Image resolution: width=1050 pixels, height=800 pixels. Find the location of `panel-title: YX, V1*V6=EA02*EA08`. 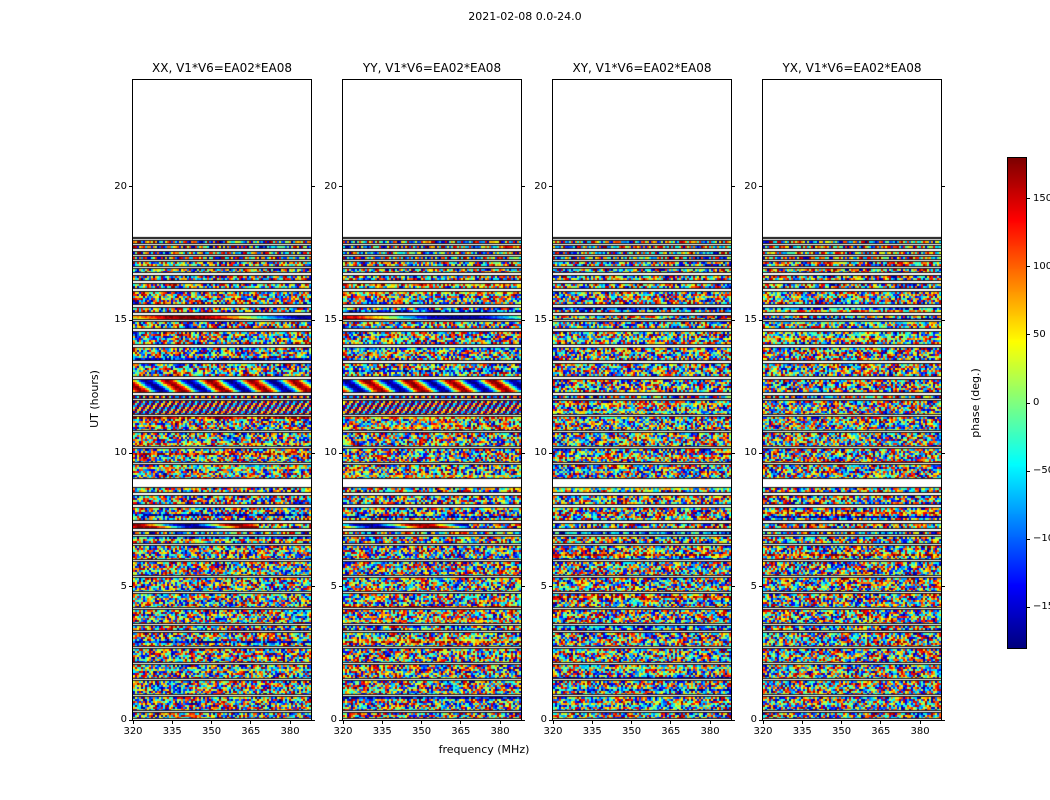

panel-title: YX, V1*V6=EA02*EA08 is located at coordinates (852, 68).